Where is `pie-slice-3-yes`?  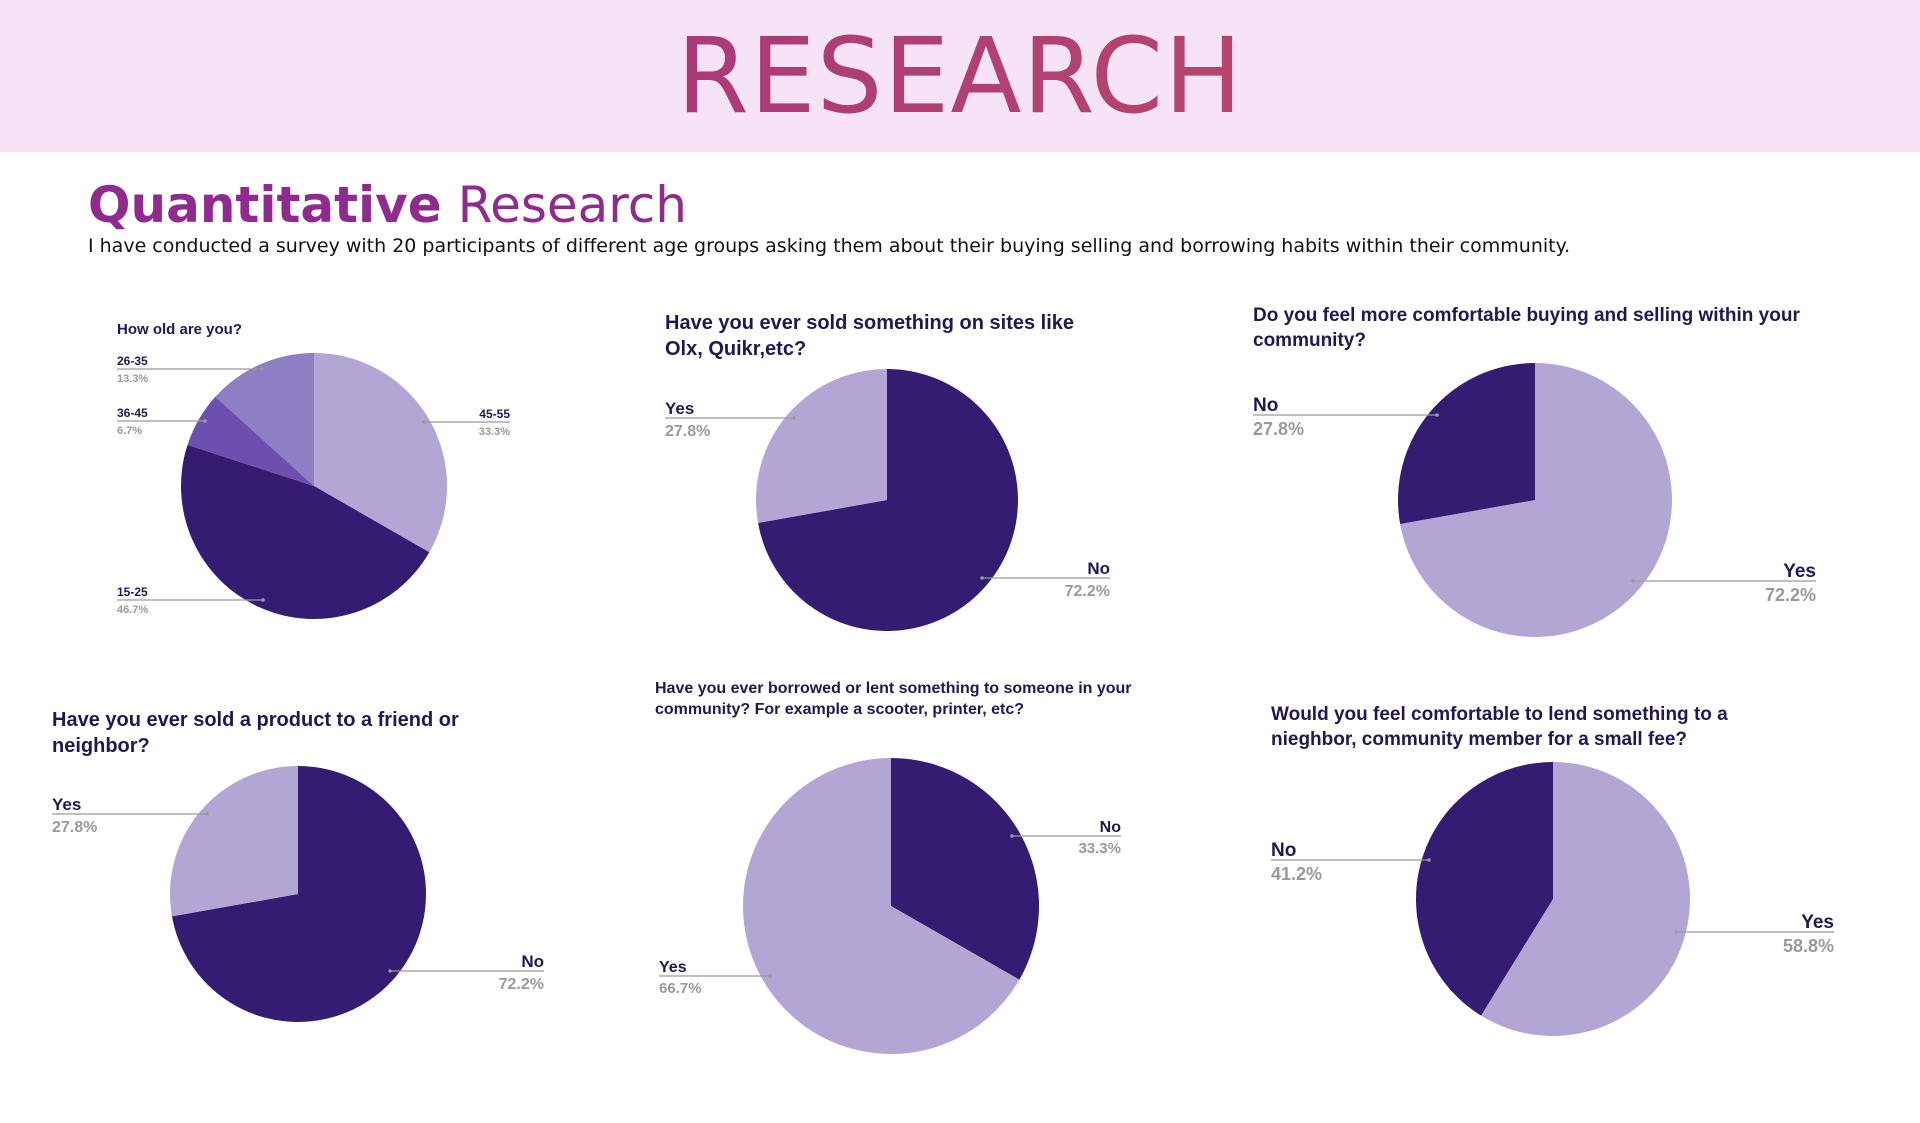 pie-slice-3-yes is located at coordinates (1536, 500).